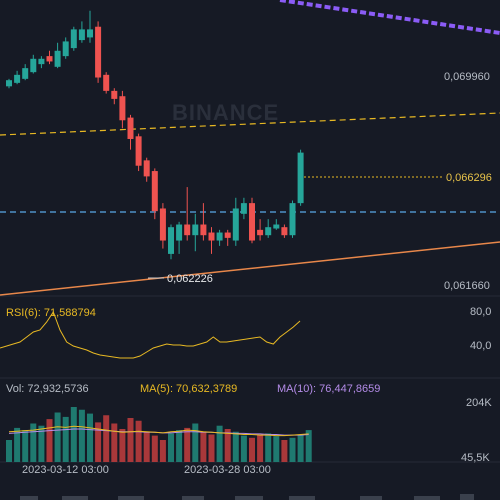 This screenshot has width=500, height=500. I want to click on rsi-axis-mid: 40,0, so click(481, 346).